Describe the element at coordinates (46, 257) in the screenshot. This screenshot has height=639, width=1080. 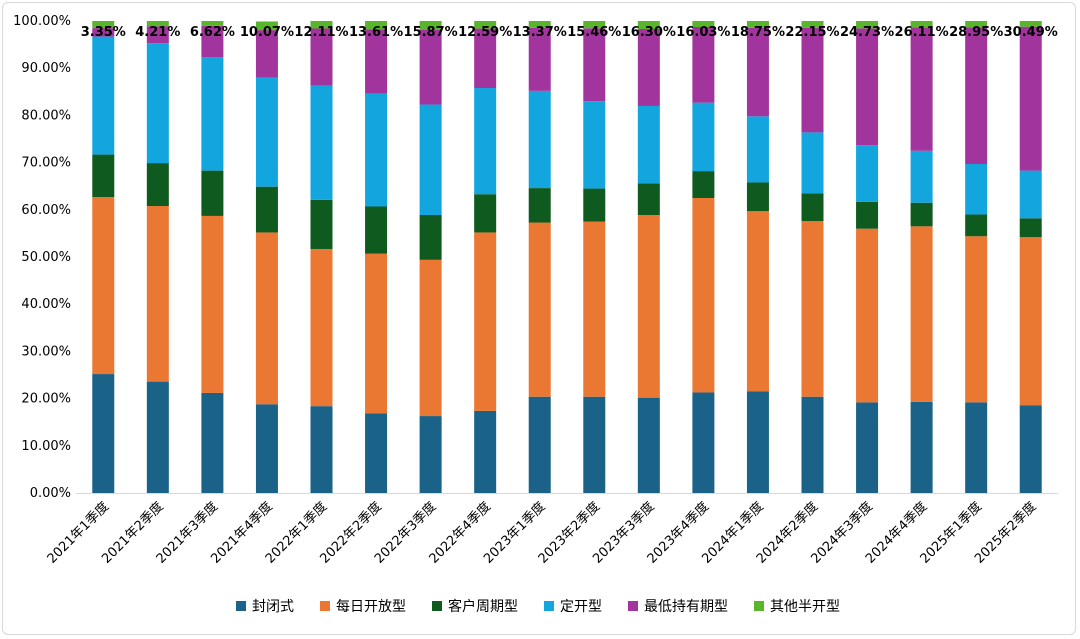
I see `y-tick-label: 50.00%` at that location.